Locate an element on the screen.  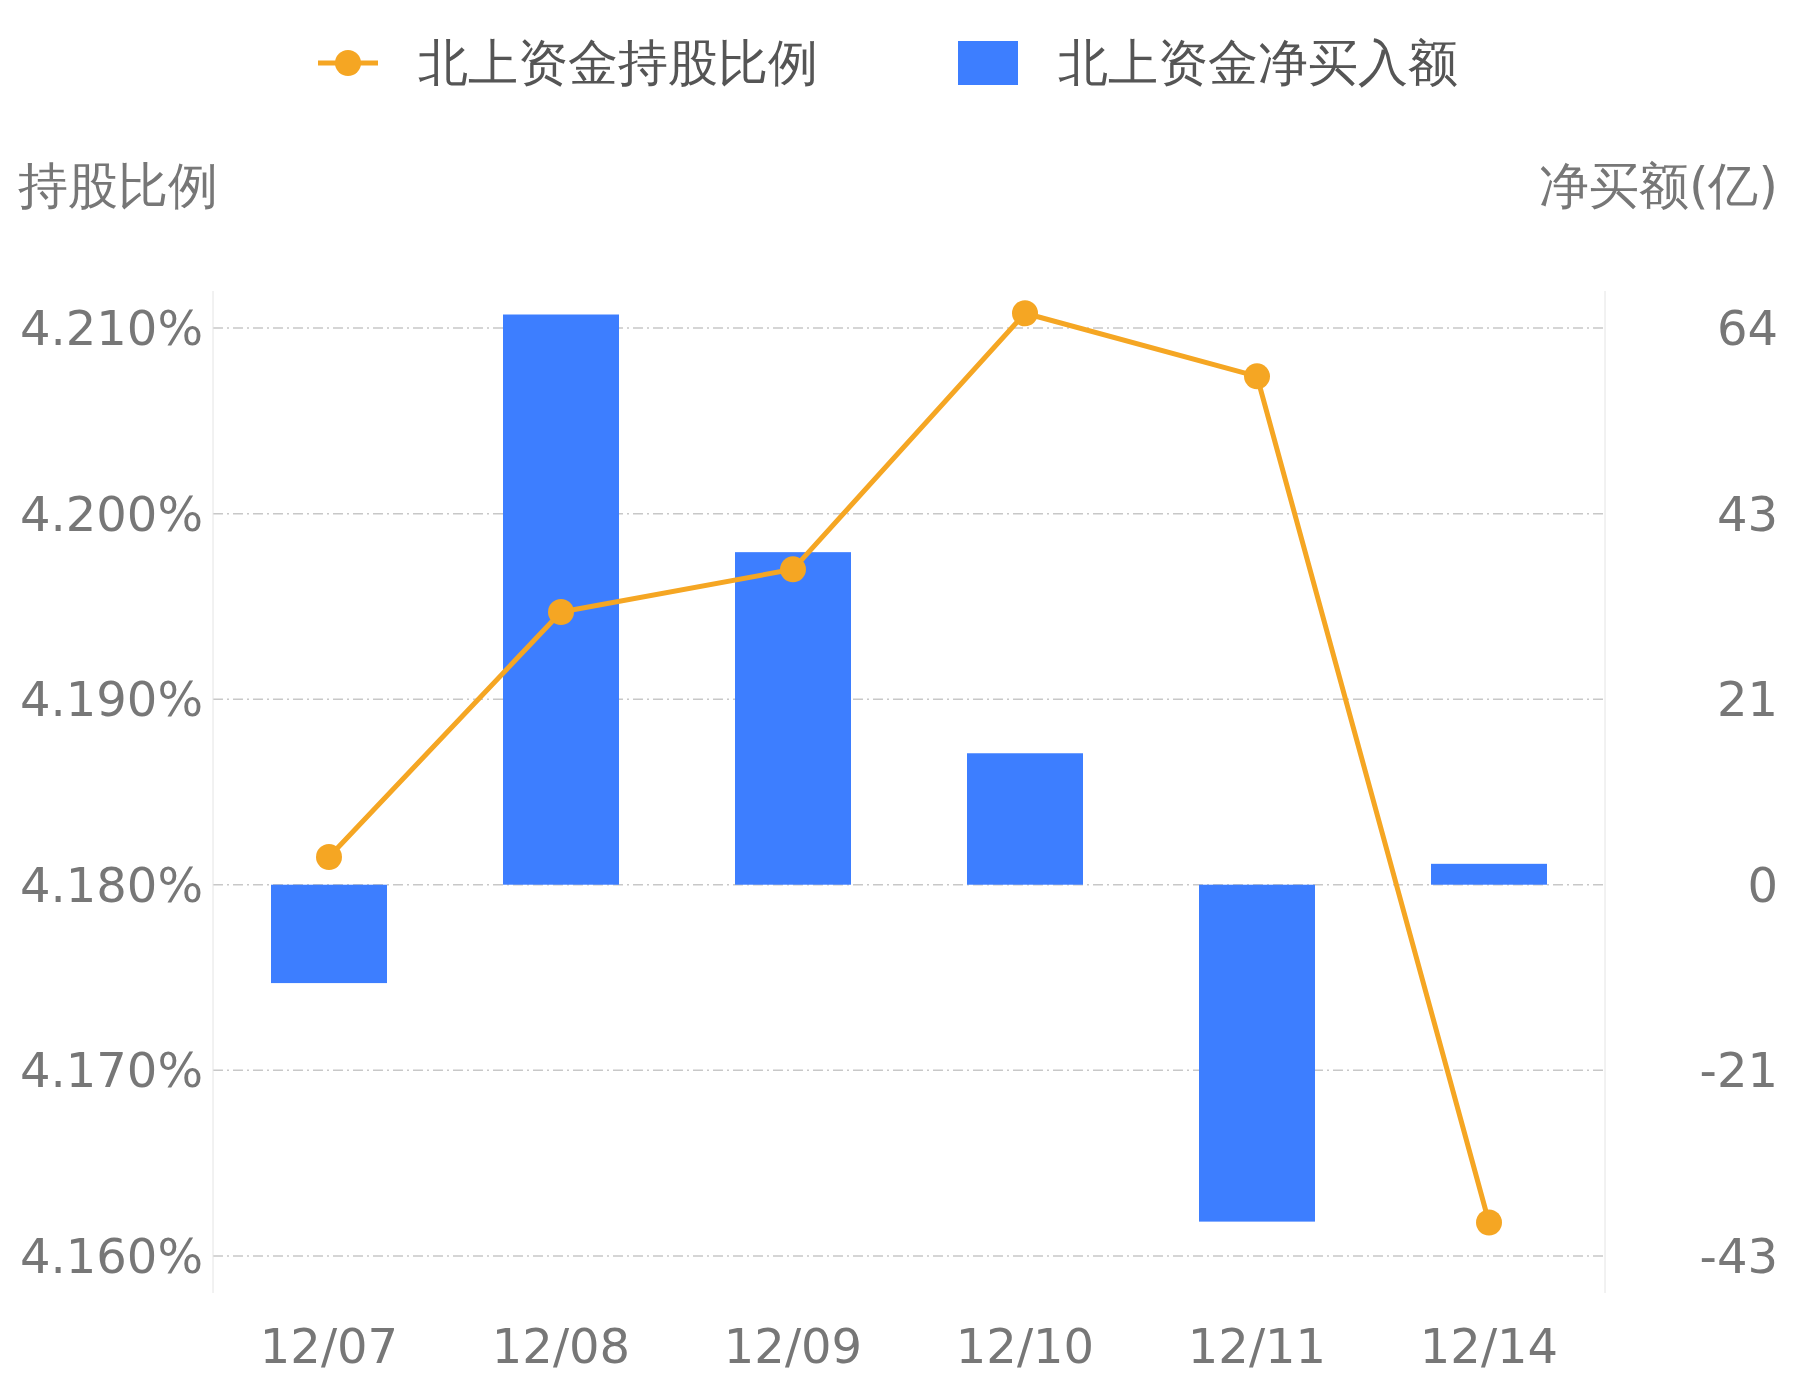
y-tick-label: 4.210% is located at coordinates (111, 328).